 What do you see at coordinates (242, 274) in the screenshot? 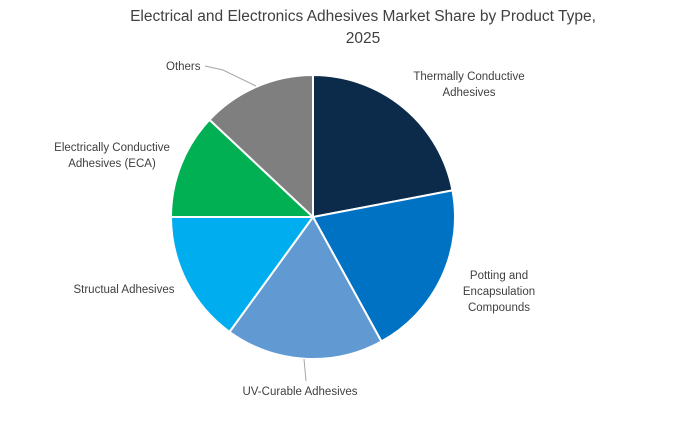
I see `pie-slice-structual-adhesives` at bounding box center [242, 274].